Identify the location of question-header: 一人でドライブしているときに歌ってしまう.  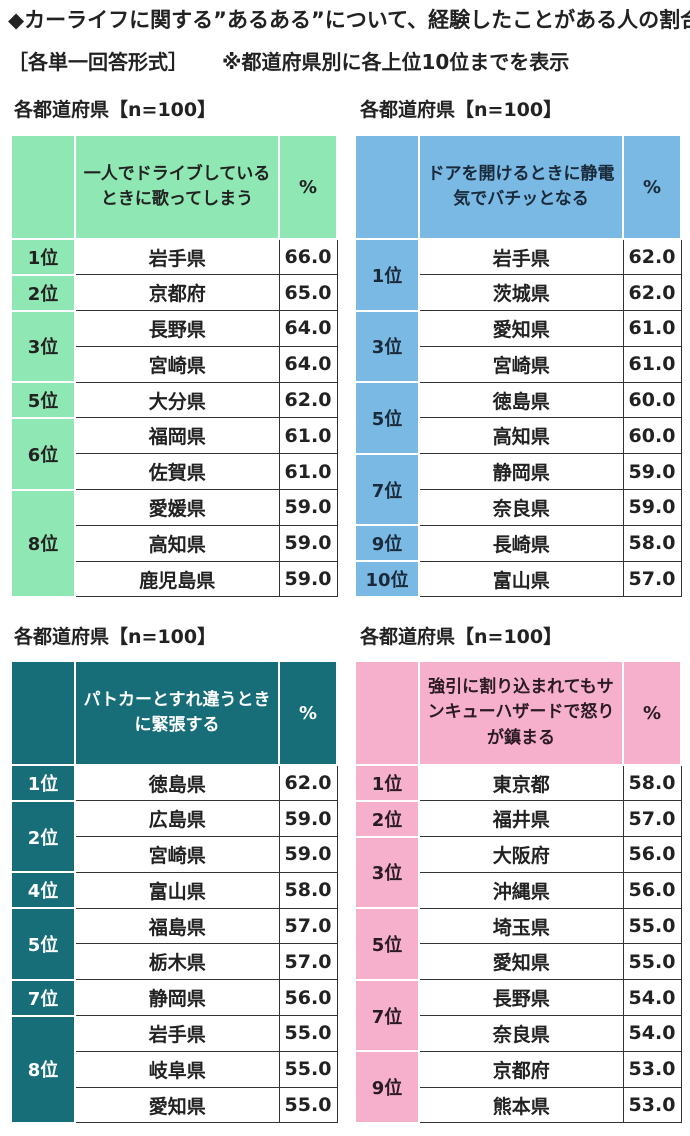
(177, 187).